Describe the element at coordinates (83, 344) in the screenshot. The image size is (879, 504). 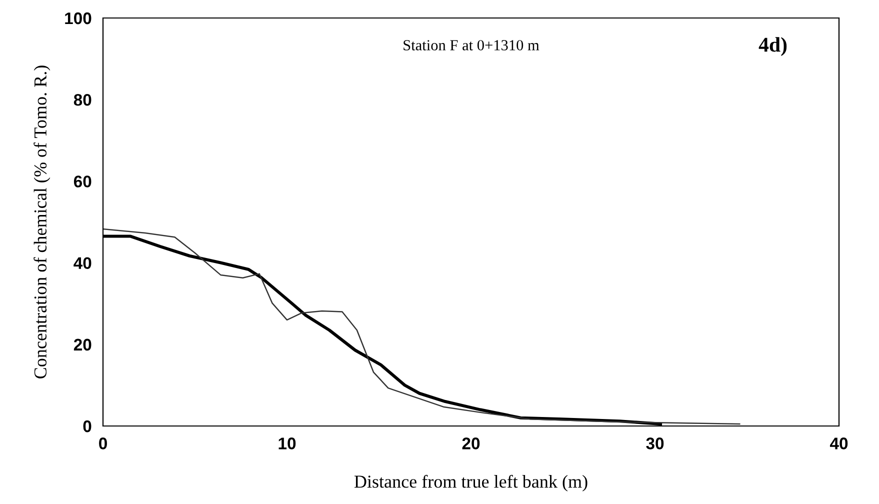
I see `y-tick-label: 20` at that location.